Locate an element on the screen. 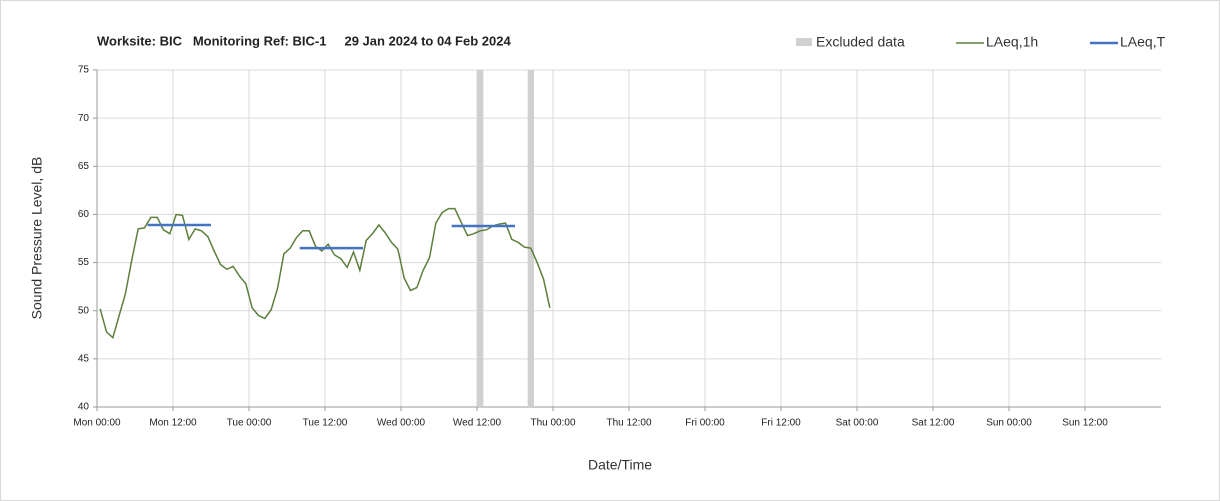 The width and height of the screenshot is (1220, 501). legend-label: LAeq,T is located at coordinates (1143, 42).